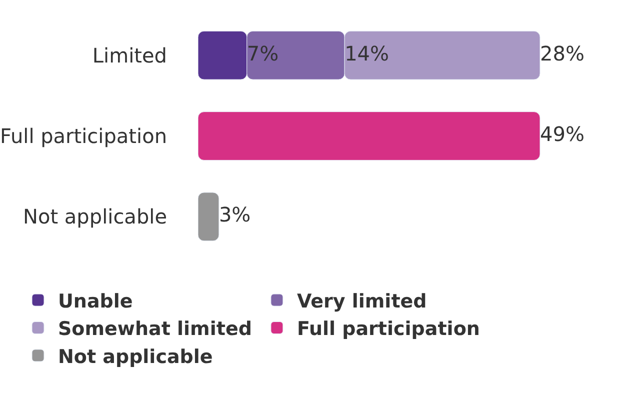 The width and height of the screenshot is (618, 407). Describe the element at coordinates (562, 53) in the screenshot. I see `data-label: 28%` at that location.